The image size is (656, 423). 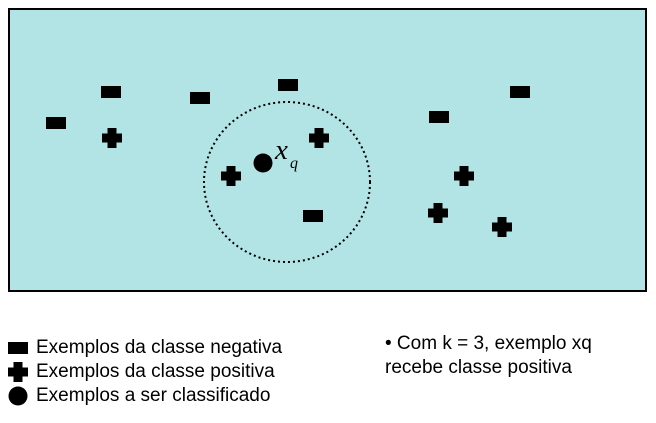 I want to click on legend-label-negative: Exemplos da classe negativa, so click(x=159, y=347).